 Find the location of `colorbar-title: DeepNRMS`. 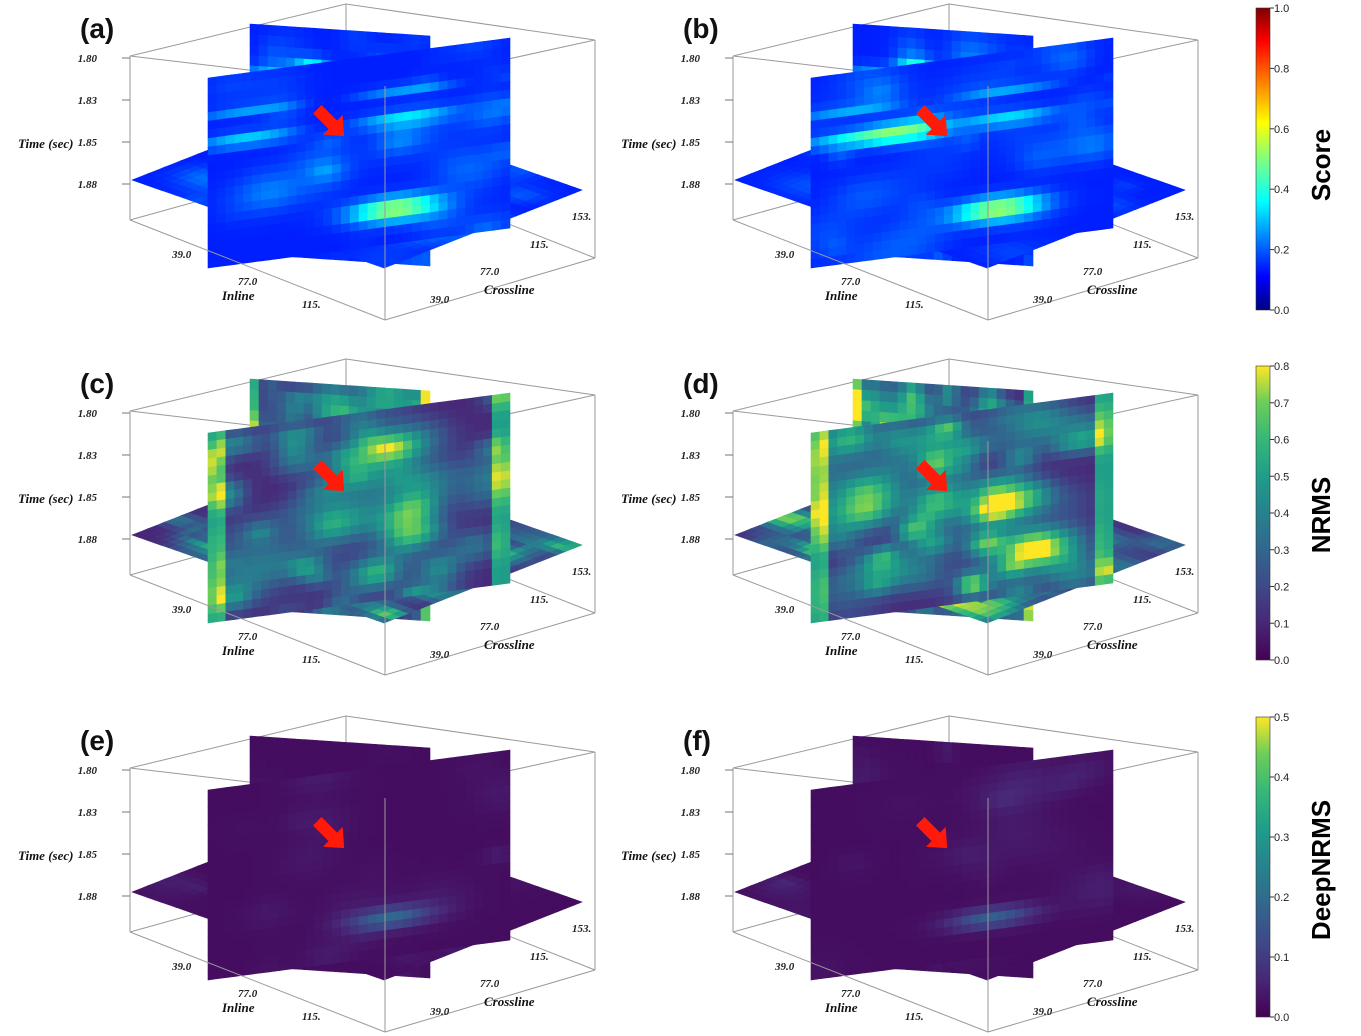

colorbar-title: DeepNRMS is located at coordinates (1321, 870).